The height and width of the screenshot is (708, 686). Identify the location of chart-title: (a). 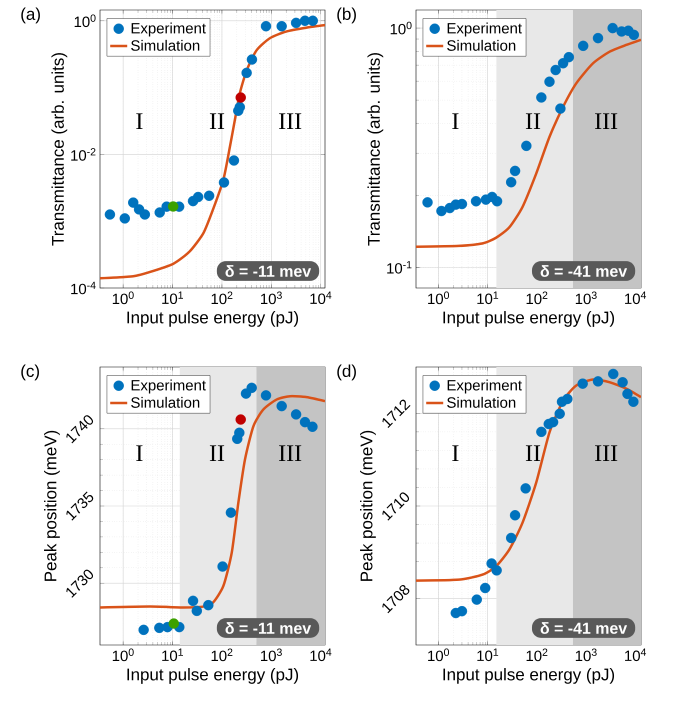
(30, 16).